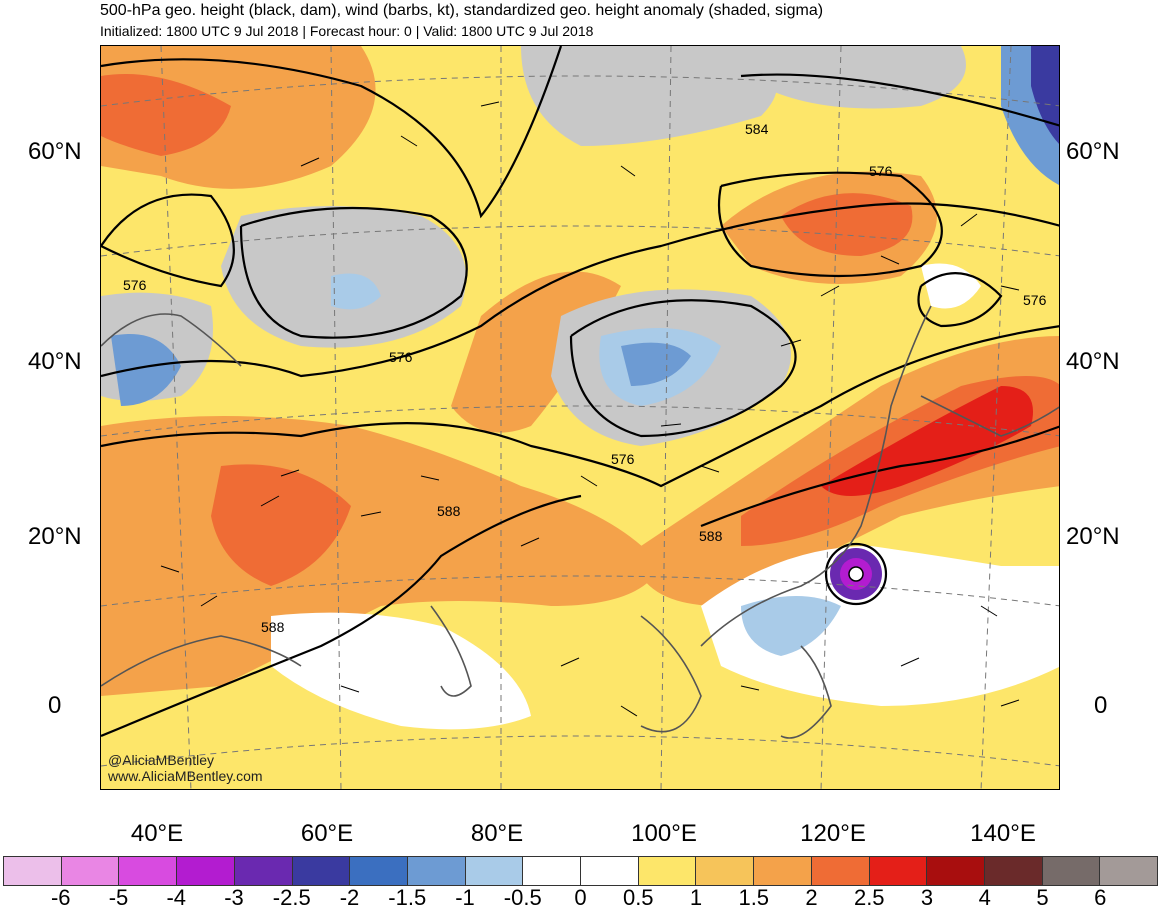 This screenshot has height=913, width=1160. I want to click on lat-label-left: 0, so click(55, 705).